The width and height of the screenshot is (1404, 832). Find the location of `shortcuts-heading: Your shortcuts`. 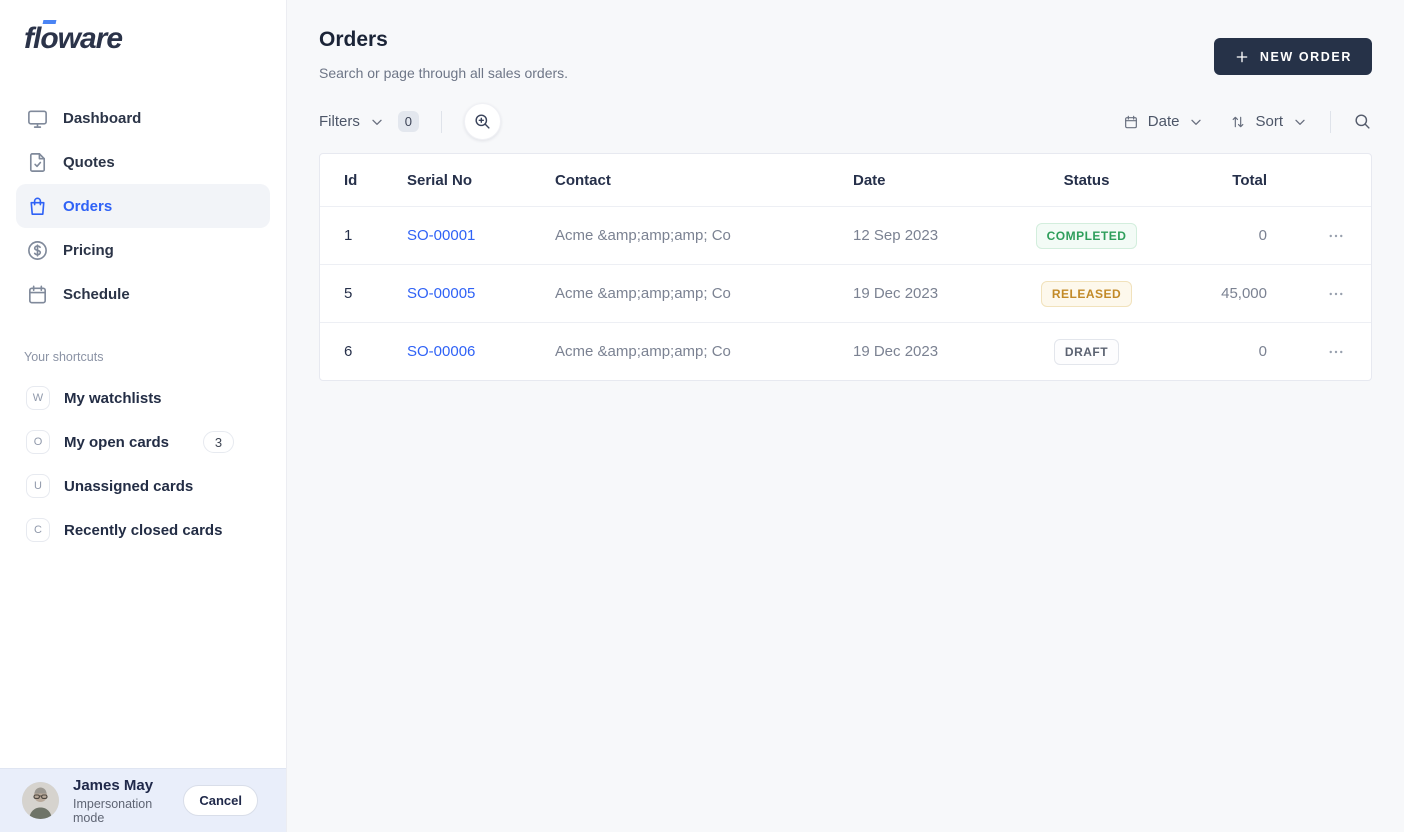

shortcuts-heading: Your shortcuts is located at coordinates (64, 357).